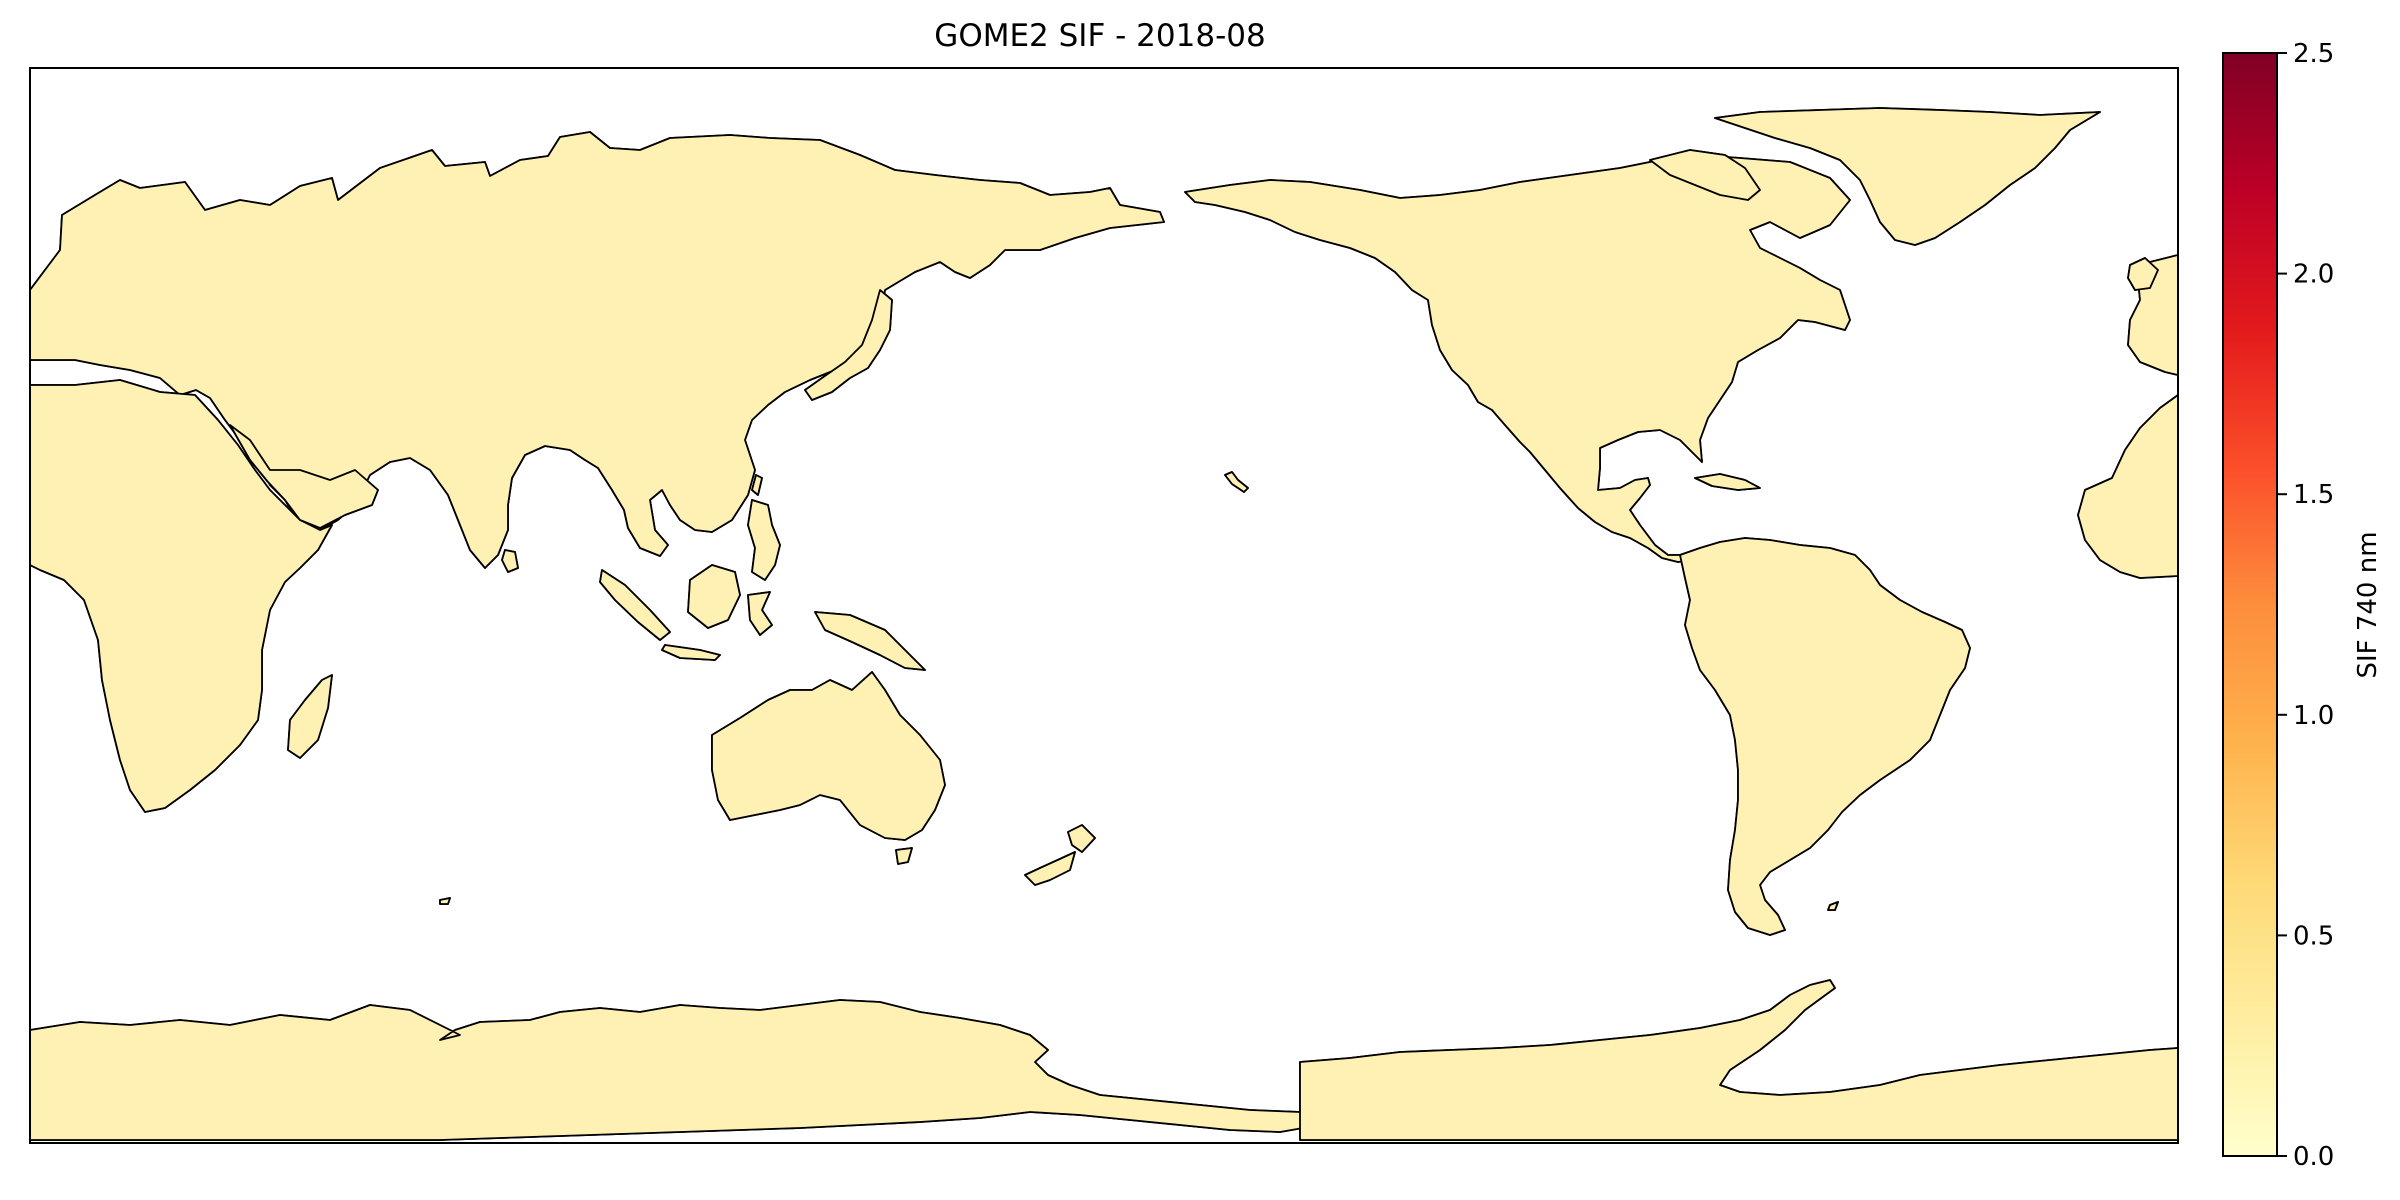 The height and width of the screenshot is (1200, 2400). I want to click on colorbar-tick-label: 0.5, so click(2313, 936).